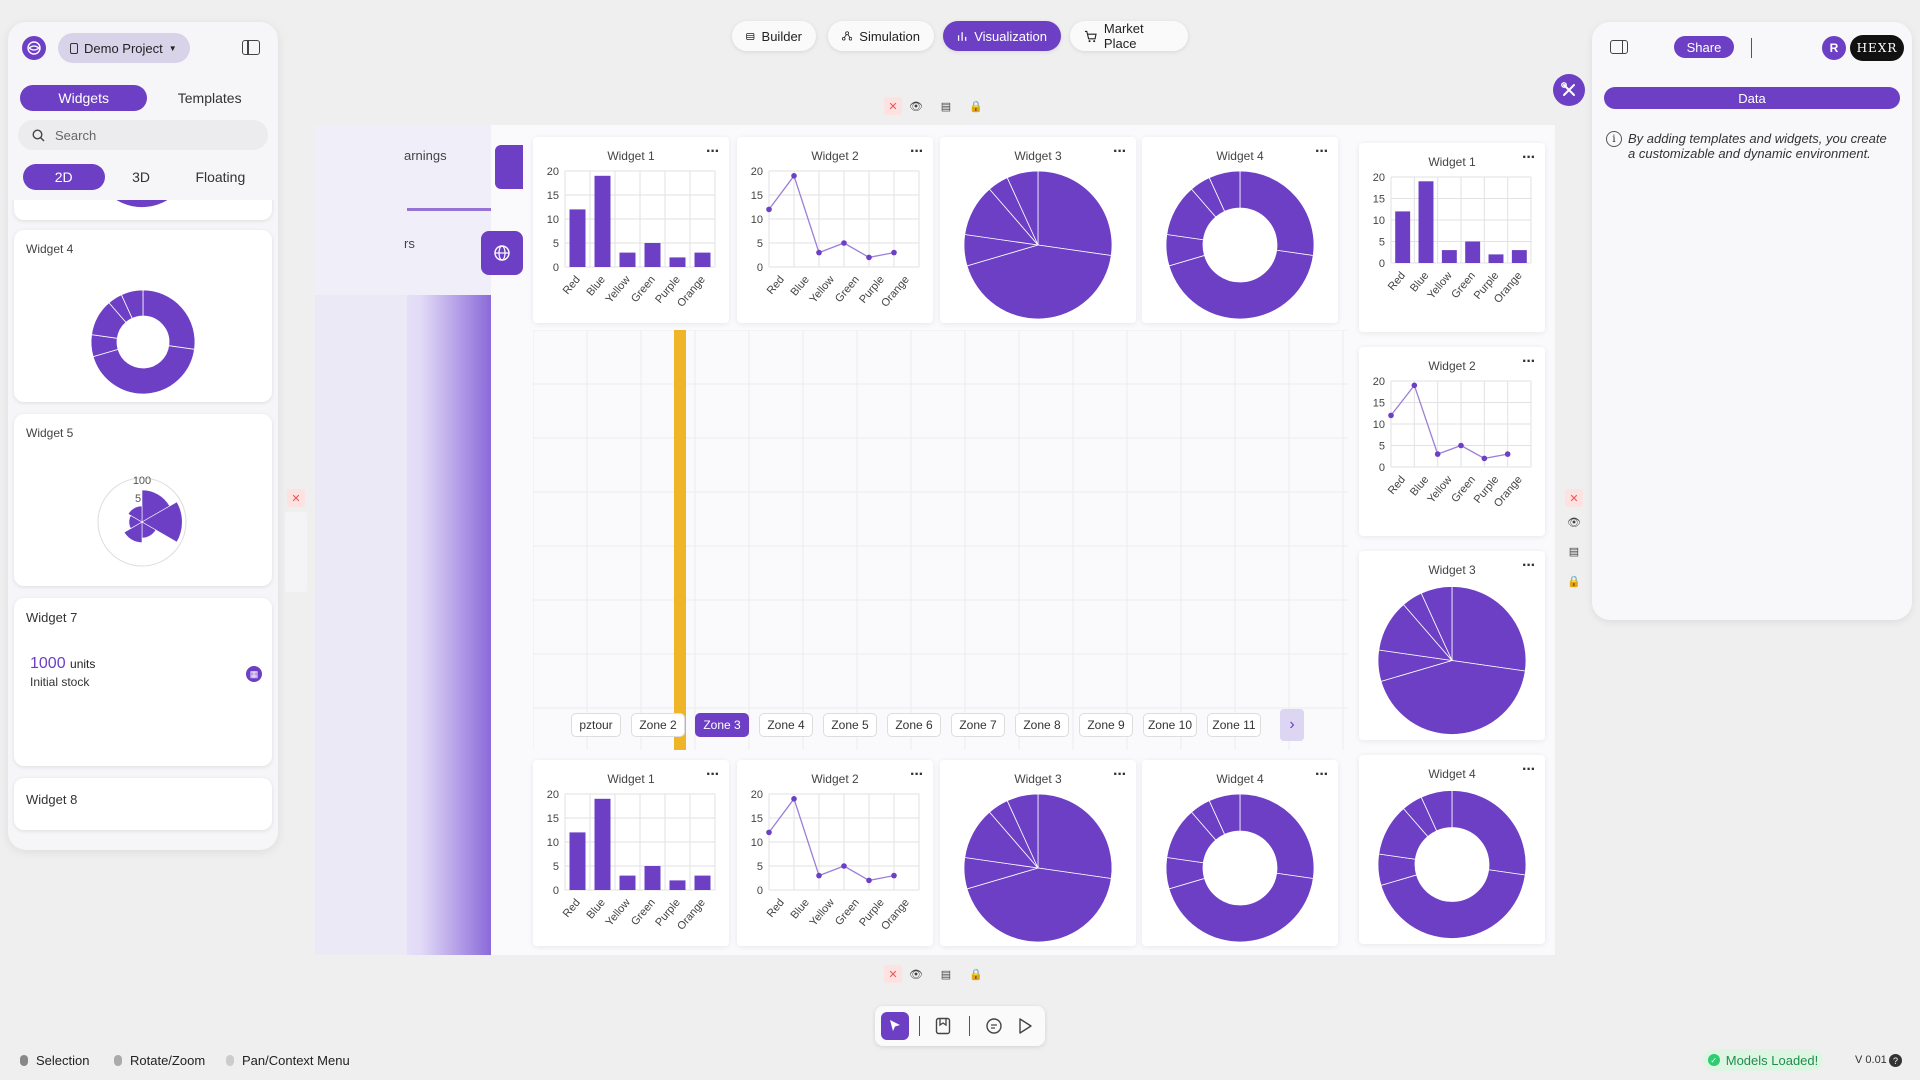 The image size is (1920, 1080). What do you see at coordinates (1704, 47) in the screenshot?
I see `share-button: Share` at bounding box center [1704, 47].